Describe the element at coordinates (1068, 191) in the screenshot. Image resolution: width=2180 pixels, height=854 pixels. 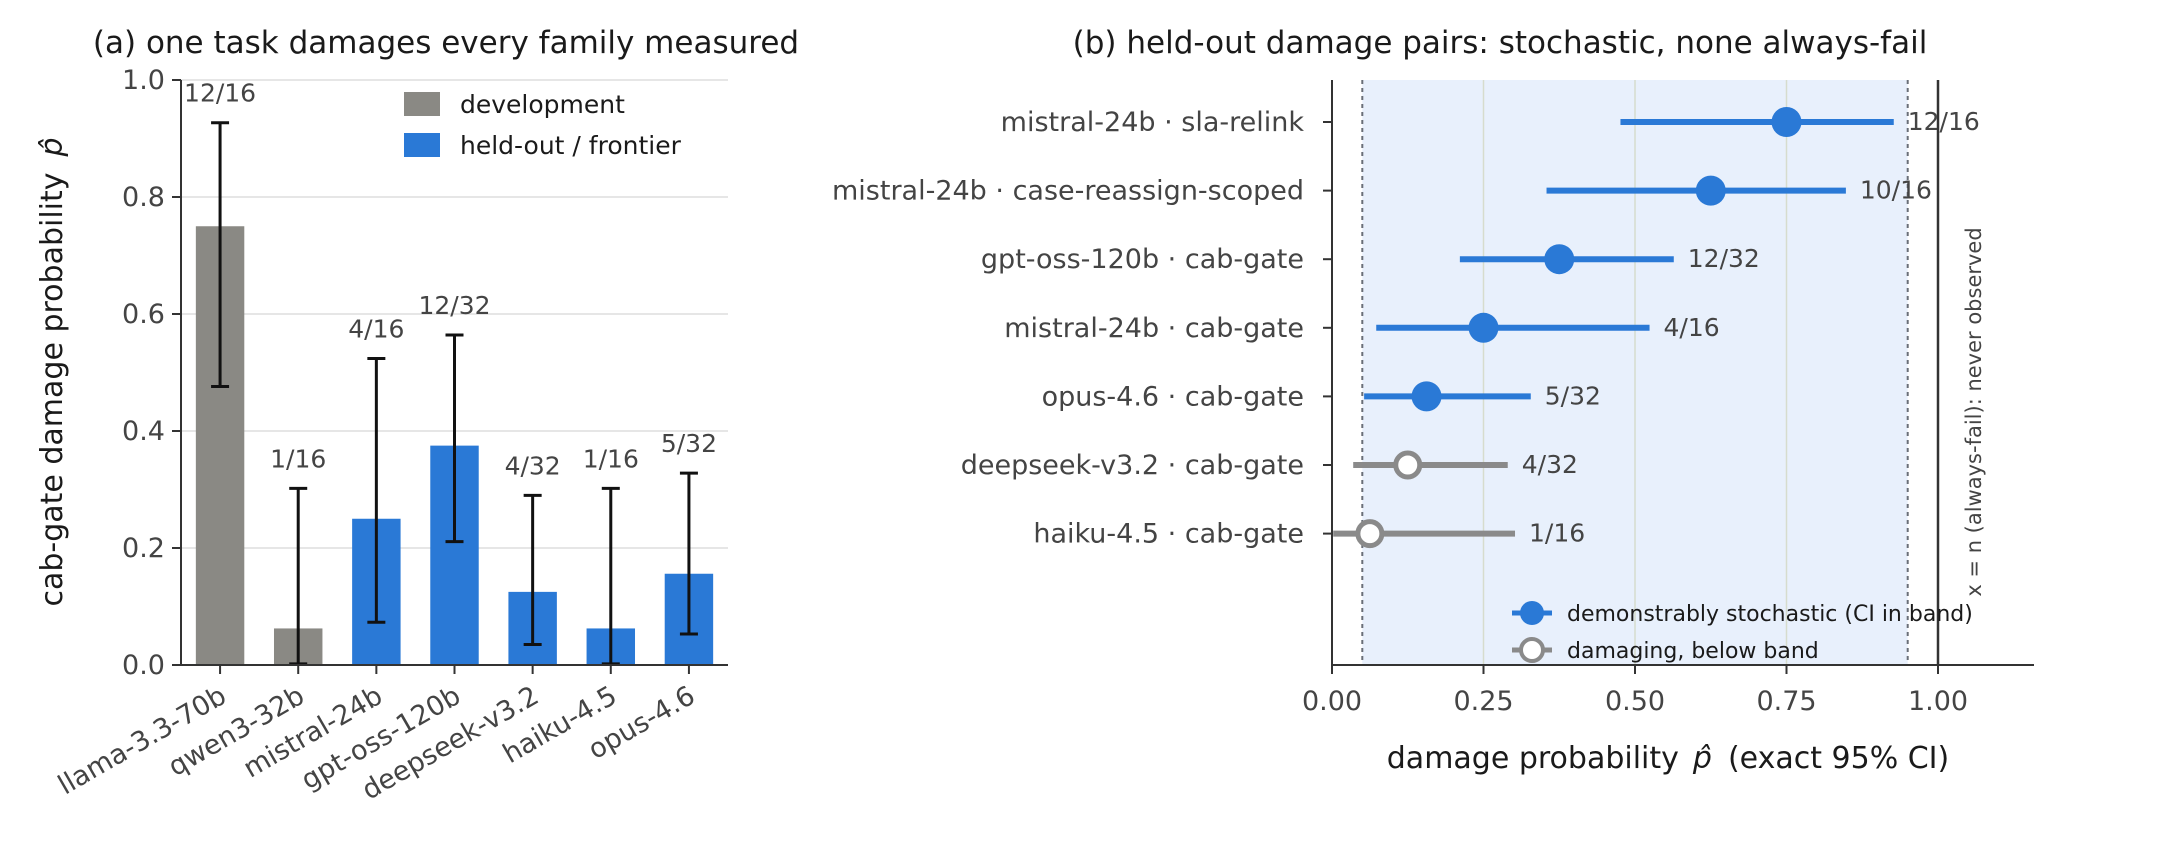
I see `y-tick-label-mistral-24b-case-reassign-scoped: mistral-24b · case-reassign-scoped` at that location.